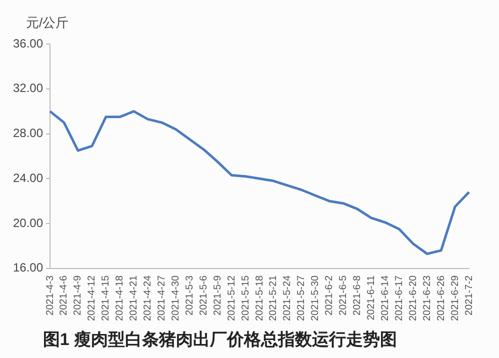 The image size is (499, 358). What do you see at coordinates (148, 298) in the screenshot?
I see `x-tick-label: 2021-4-24` at bounding box center [148, 298].